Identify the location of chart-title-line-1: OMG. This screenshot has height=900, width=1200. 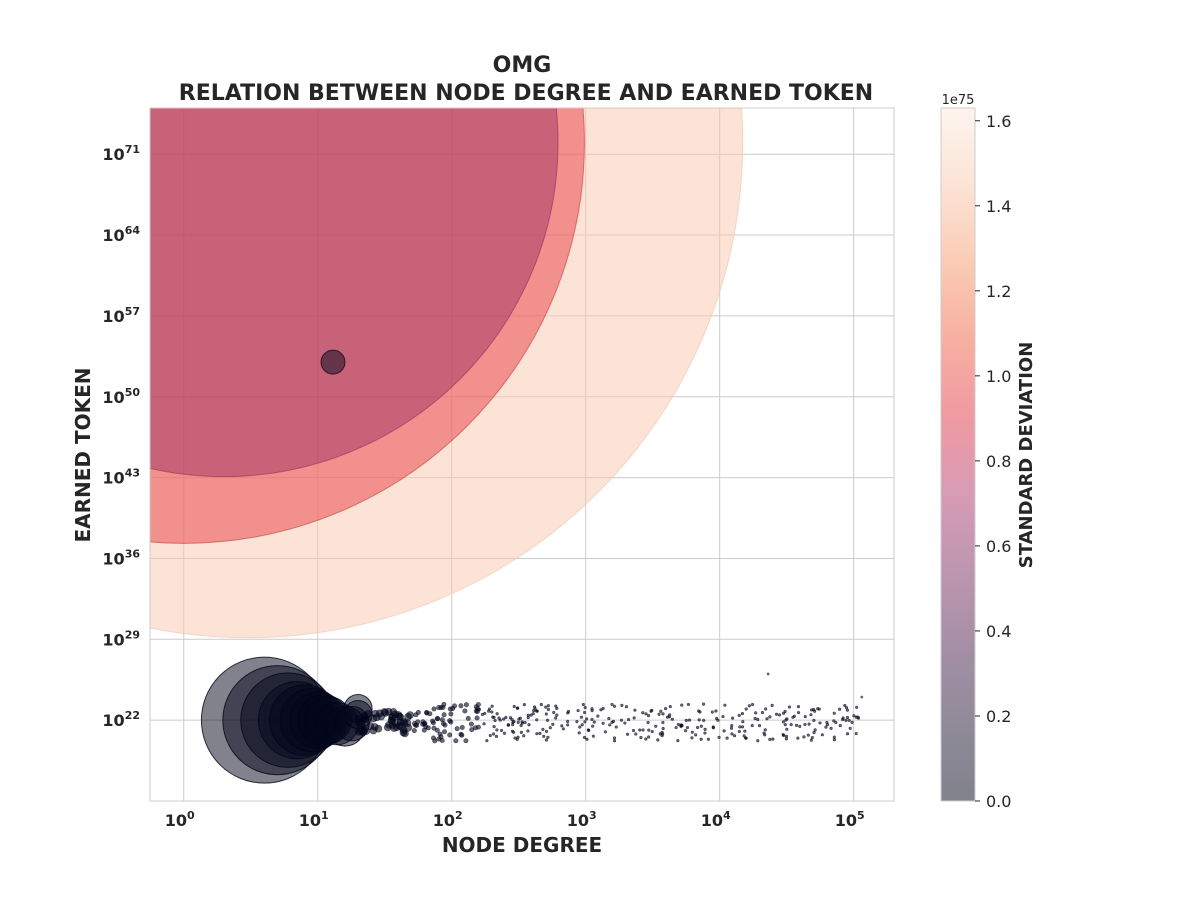
(522, 65).